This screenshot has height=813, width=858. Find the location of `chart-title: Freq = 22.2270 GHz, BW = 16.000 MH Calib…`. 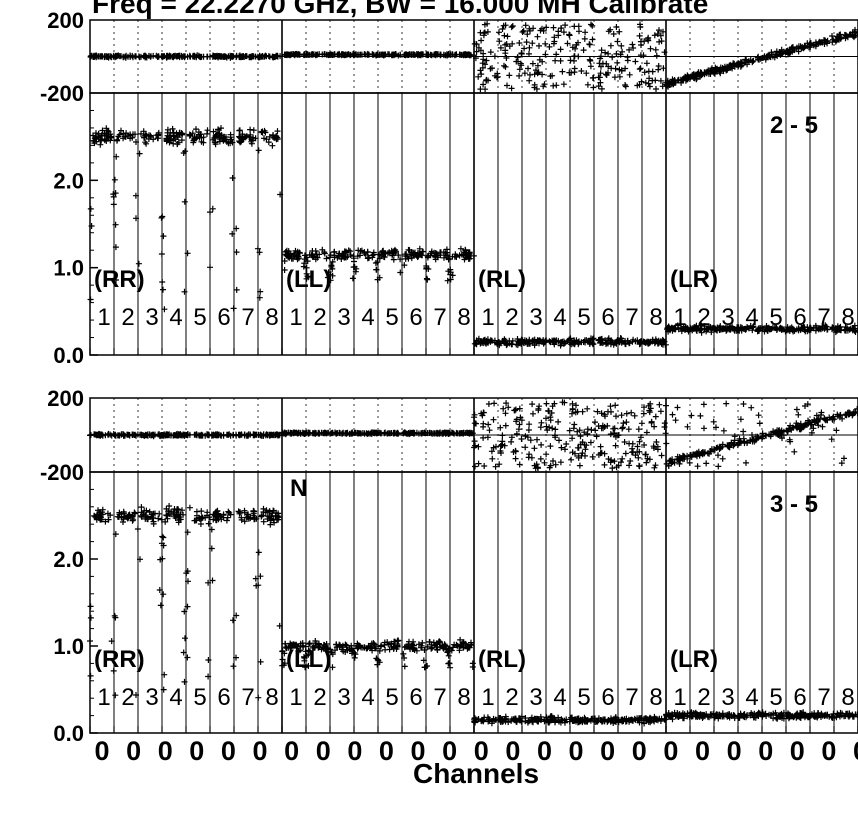

chart-title: Freq = 22.2270 GHz, BW = 16.000 MH Calib… is located at coordinates (400, 9).